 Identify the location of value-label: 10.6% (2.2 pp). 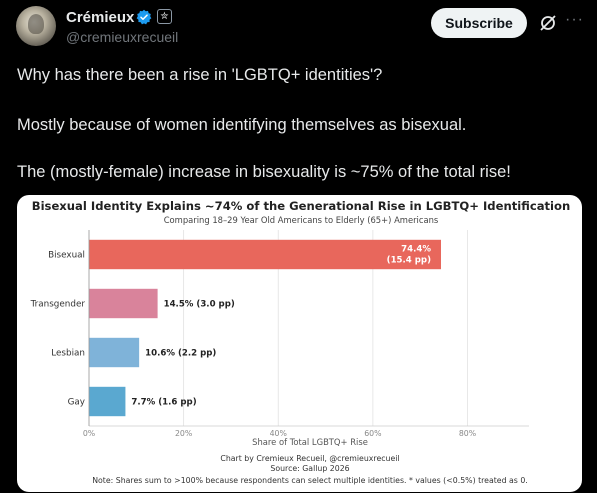
(180, 354).